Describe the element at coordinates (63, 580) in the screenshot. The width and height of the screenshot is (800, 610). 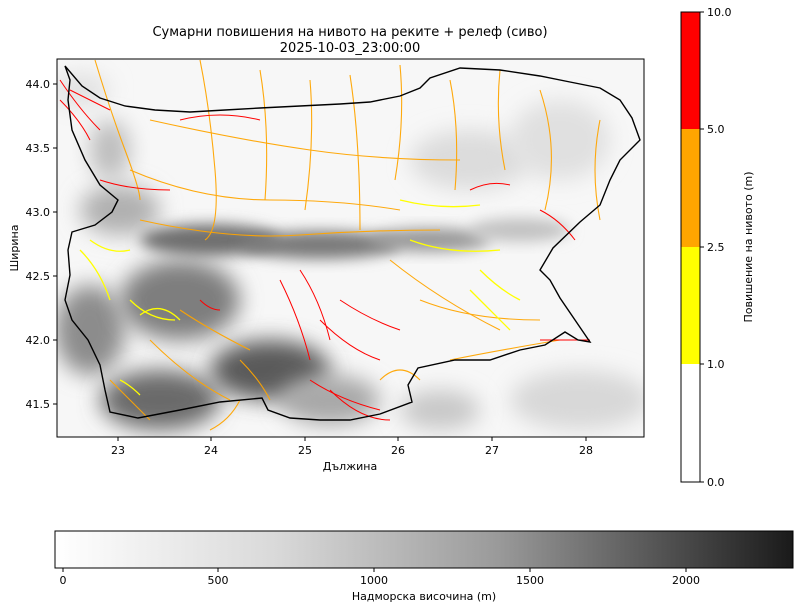
I see `elevation-tick-label: 0` at that location.